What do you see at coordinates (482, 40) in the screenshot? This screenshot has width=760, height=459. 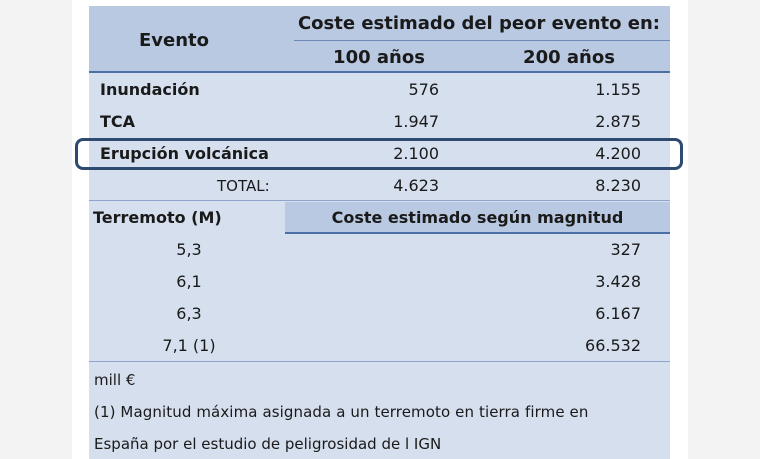 I see `header-rule-top` at bounding box center [482, 40].